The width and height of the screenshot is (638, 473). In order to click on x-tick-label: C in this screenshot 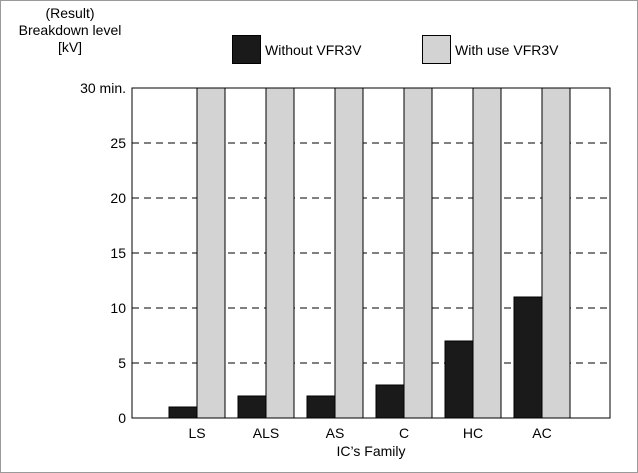, I will do `click(404, 433)`.